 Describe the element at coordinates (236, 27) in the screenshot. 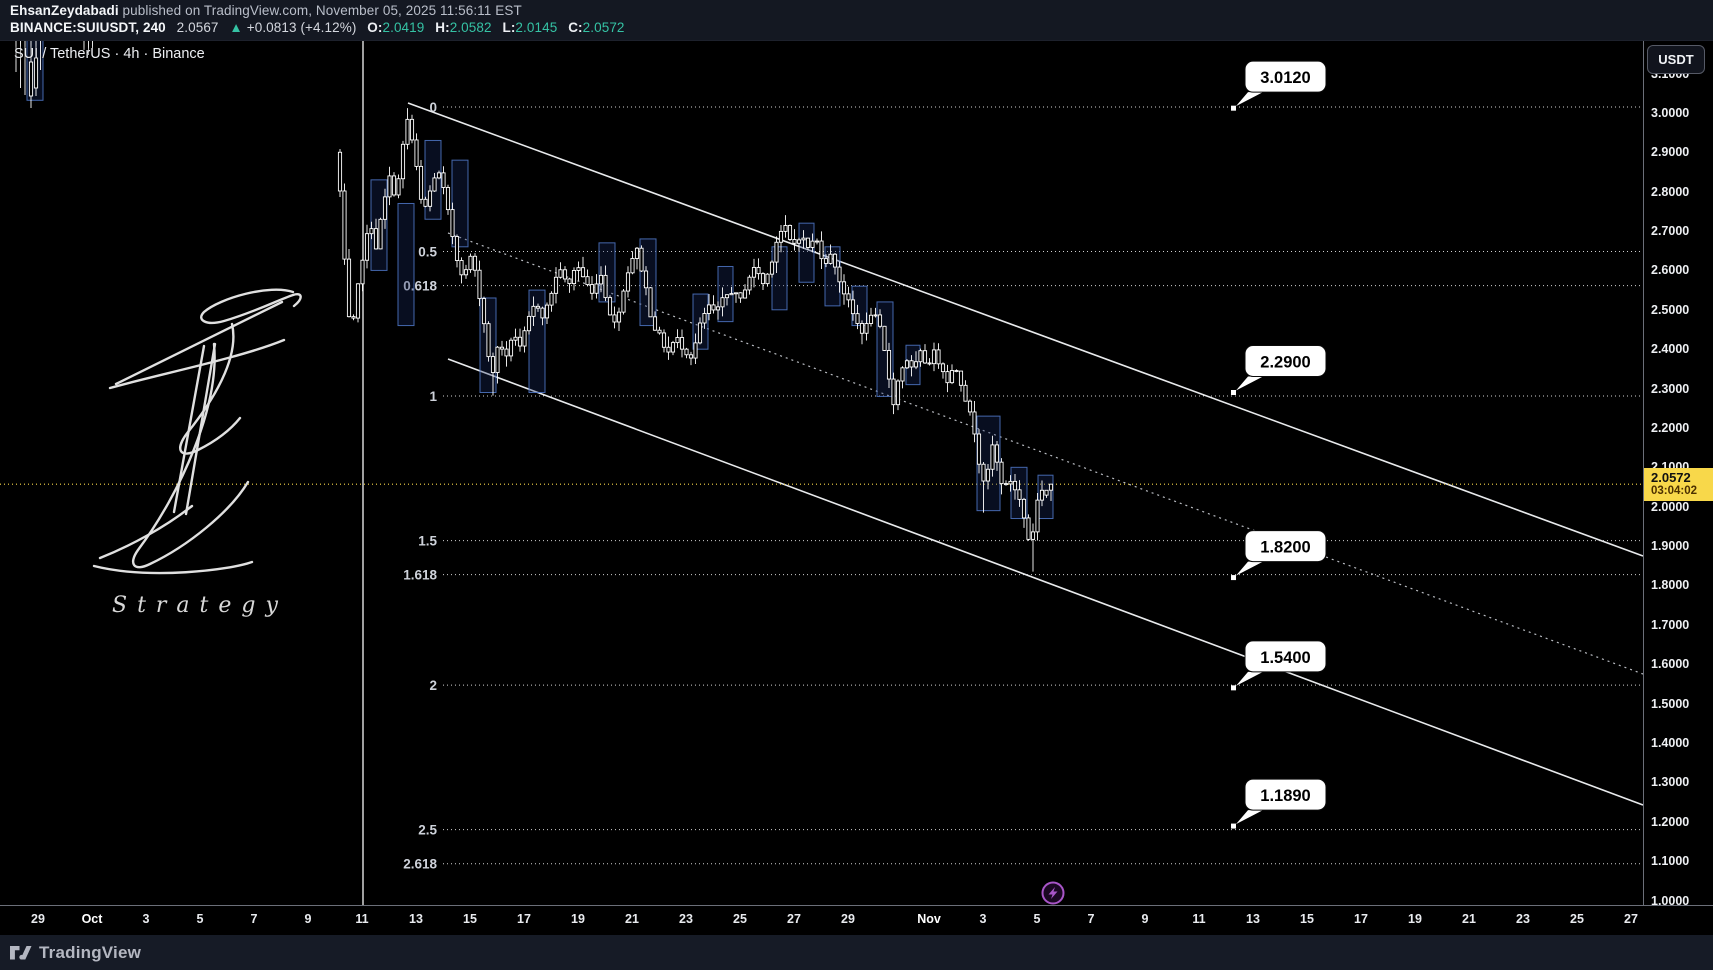

I see `up-arrow-icon: ▲` at that location.